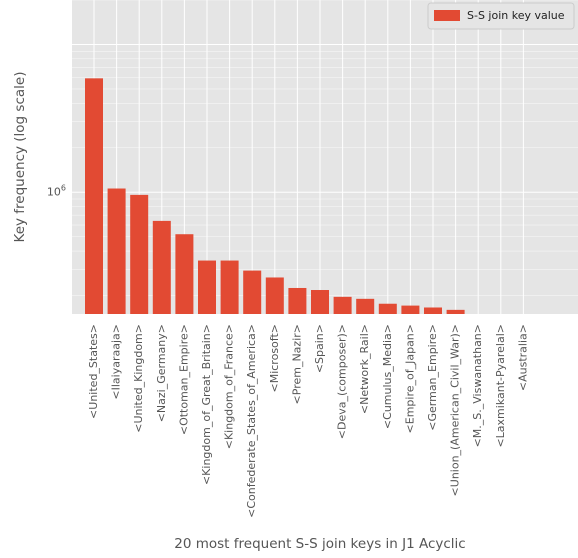 The height and width of the screenshot is (558, 578). What do you see at coordinates (138, 378) in the screenshot?
I see `x-tick-label: <United_Kingdom>` at bounding box center [138, 378].